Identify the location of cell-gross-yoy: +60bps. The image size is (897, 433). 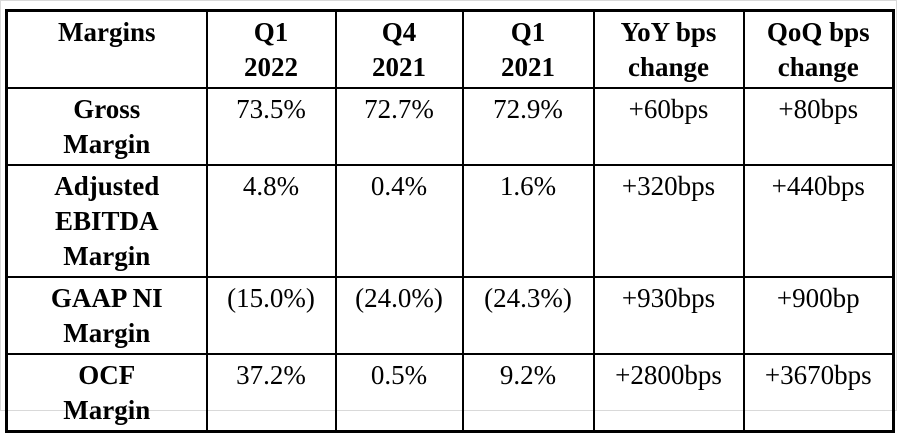
(668, 126).